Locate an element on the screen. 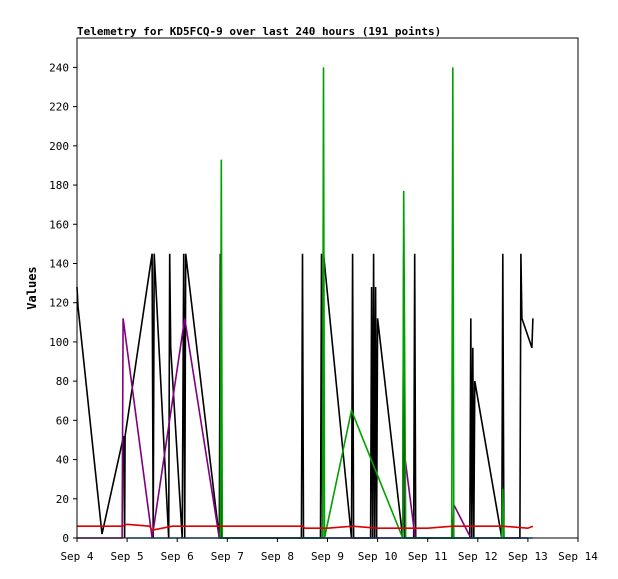  y-tick-label: 0 is located at coordinates (65, 538).